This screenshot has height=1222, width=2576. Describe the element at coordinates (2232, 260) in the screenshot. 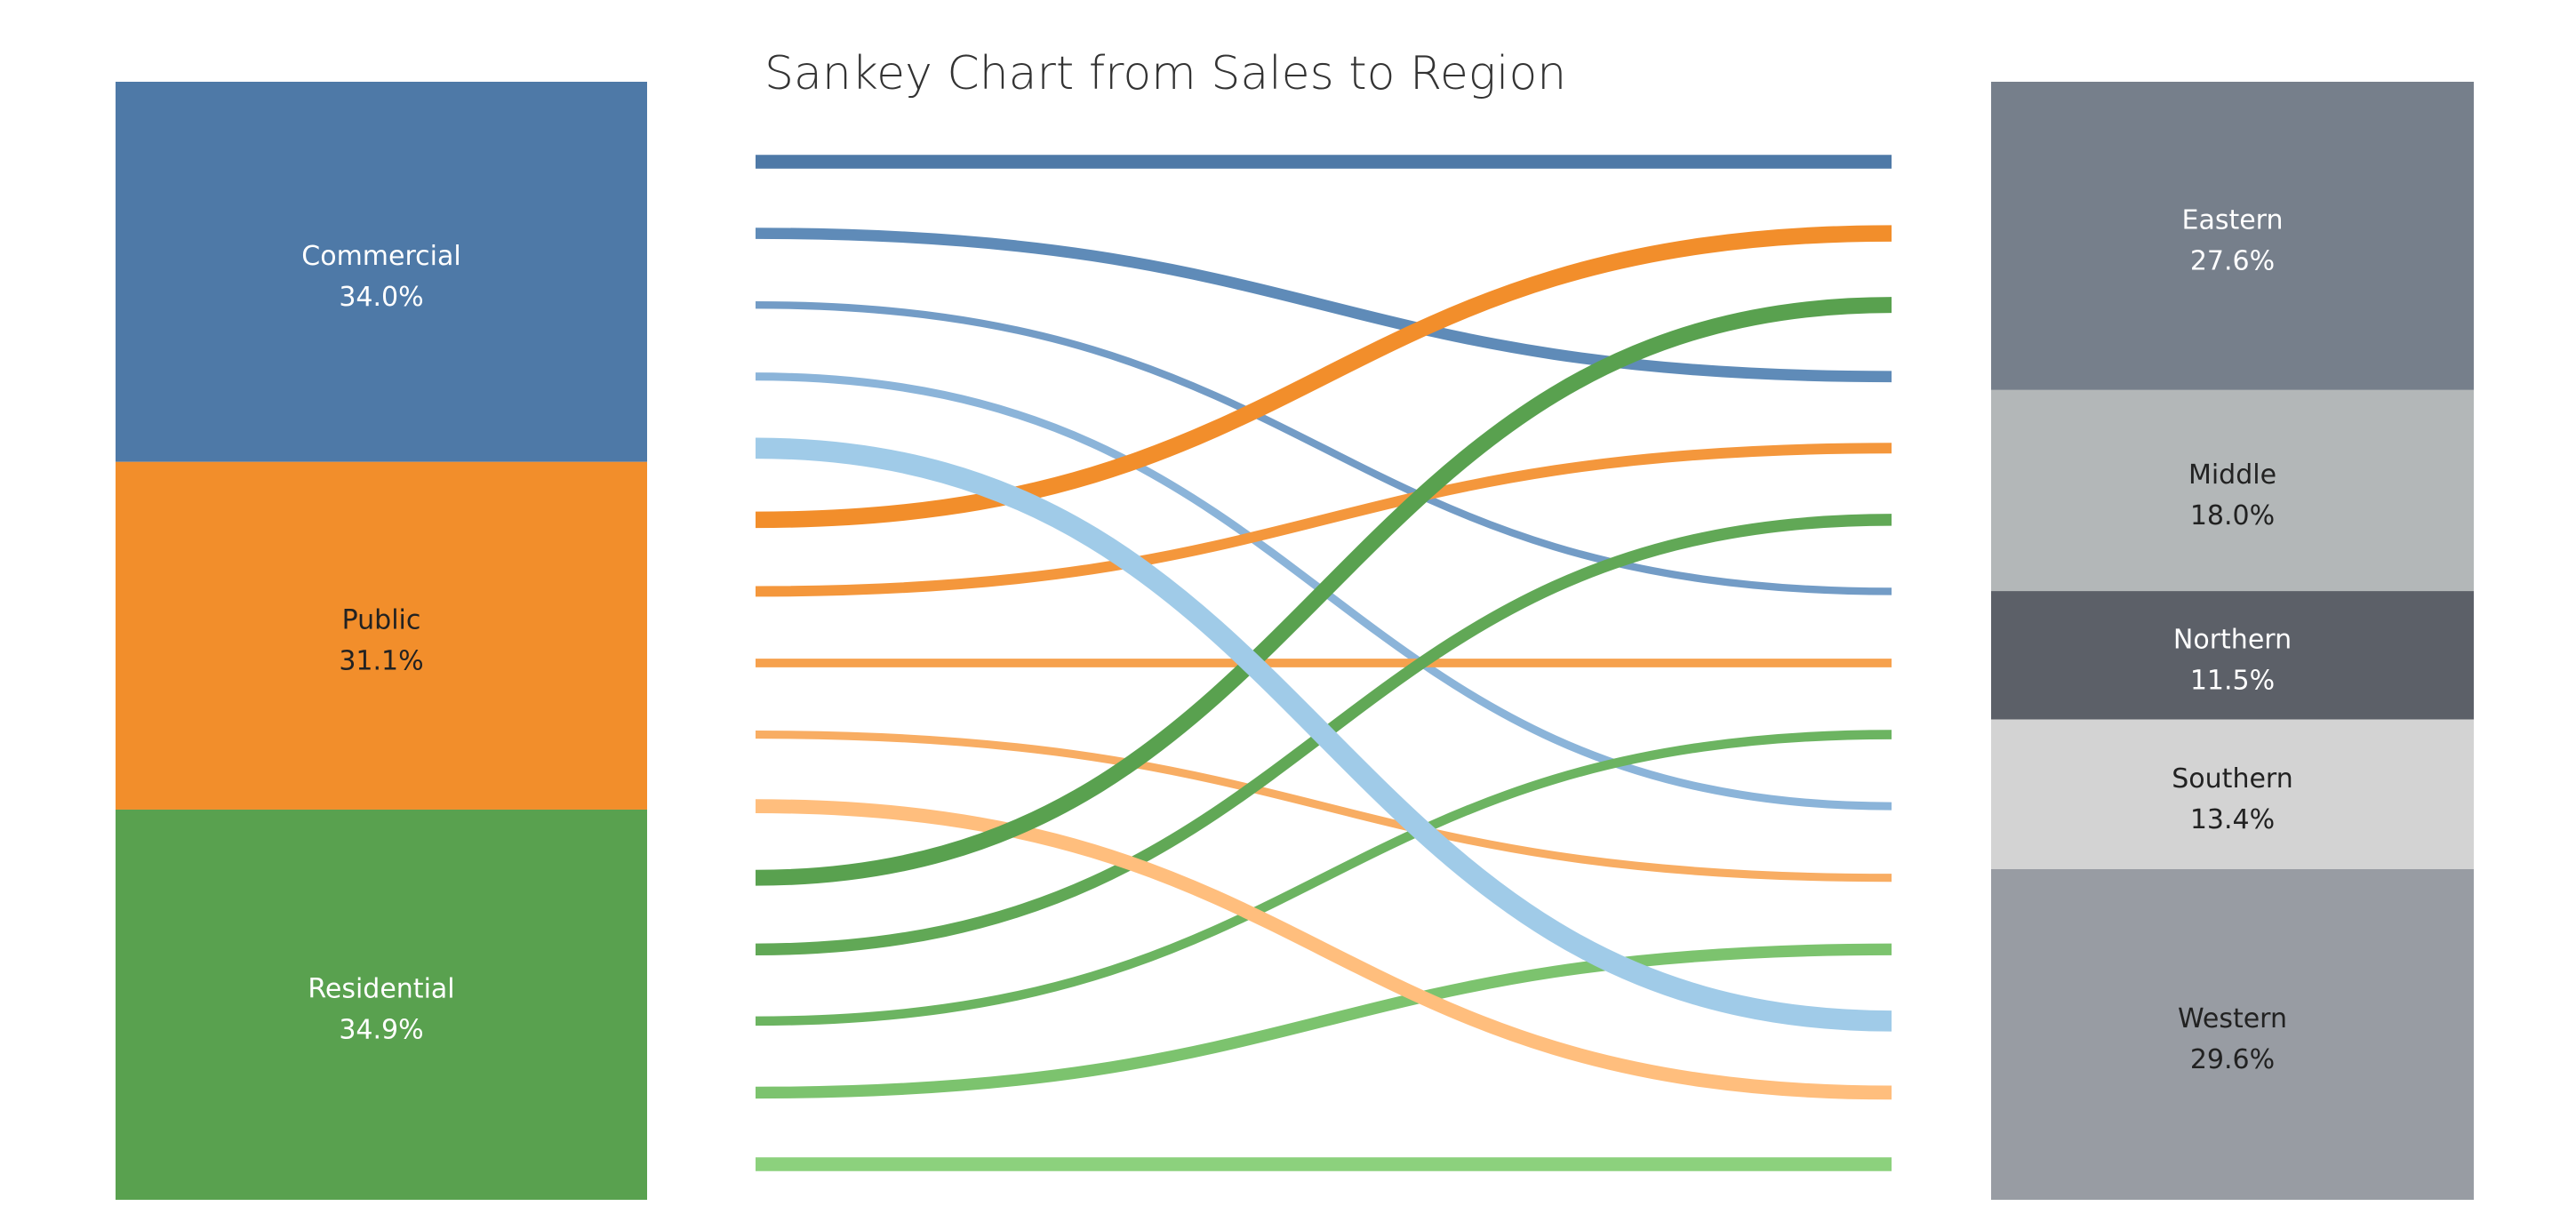

I see `target-percent-eastern: 27.6%` at that location.